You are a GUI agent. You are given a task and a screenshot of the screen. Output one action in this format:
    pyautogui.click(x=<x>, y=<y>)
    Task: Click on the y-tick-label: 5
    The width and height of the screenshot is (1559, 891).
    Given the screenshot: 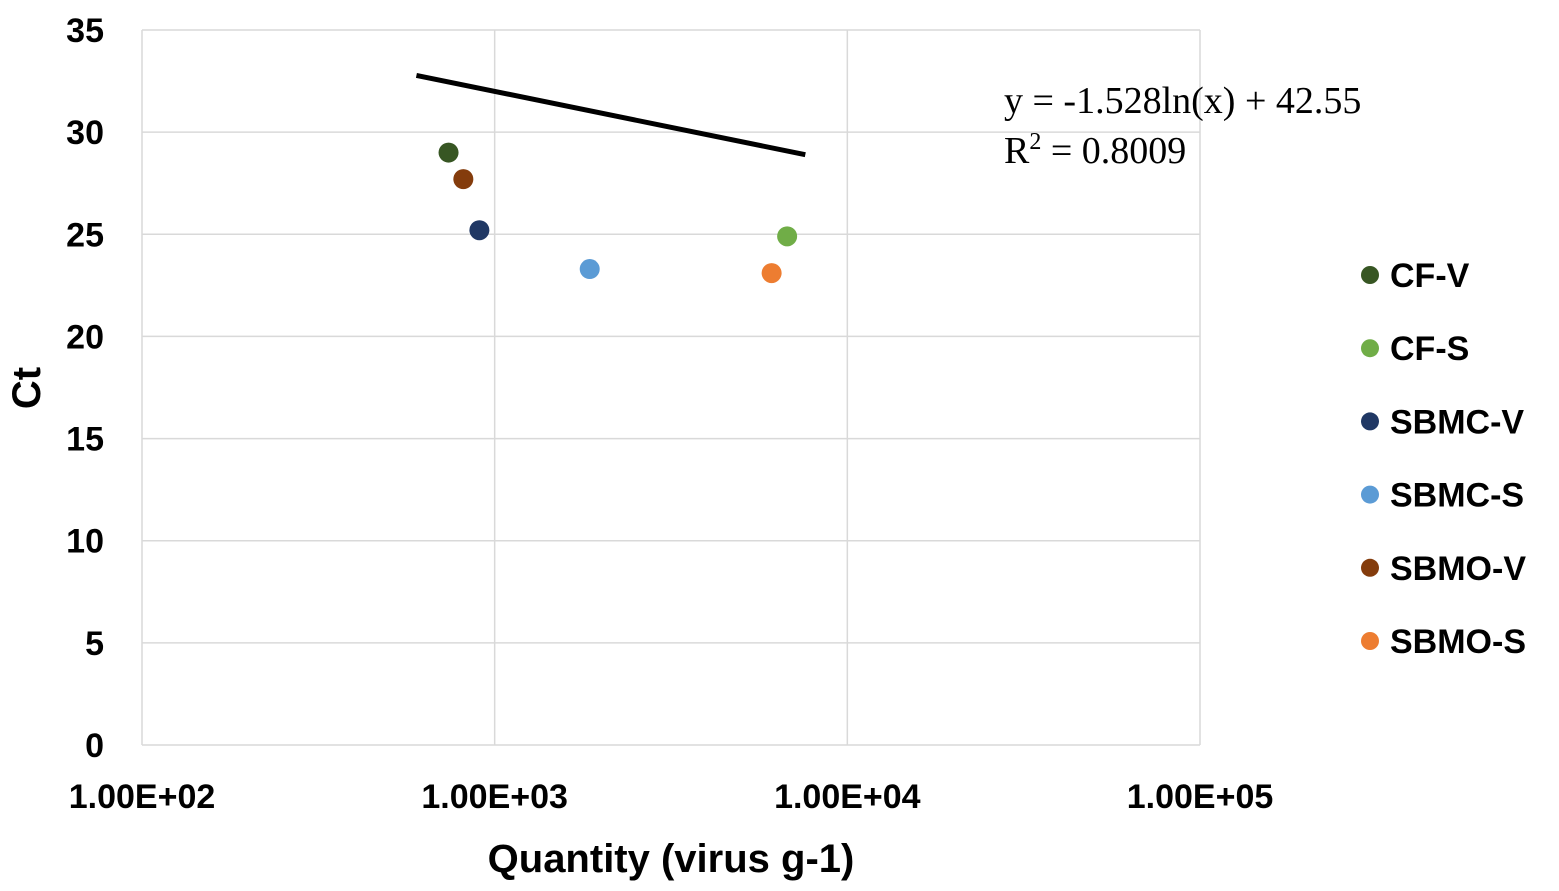 What is the action you would take?
    pyautogui.click(x=94, y=644)
    